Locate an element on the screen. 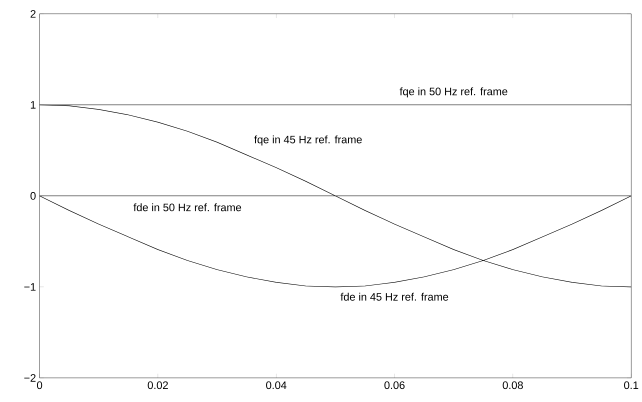 This screenshot has height=402, width=642. y-tick-label: −2 is located at coordinates (30, 378).